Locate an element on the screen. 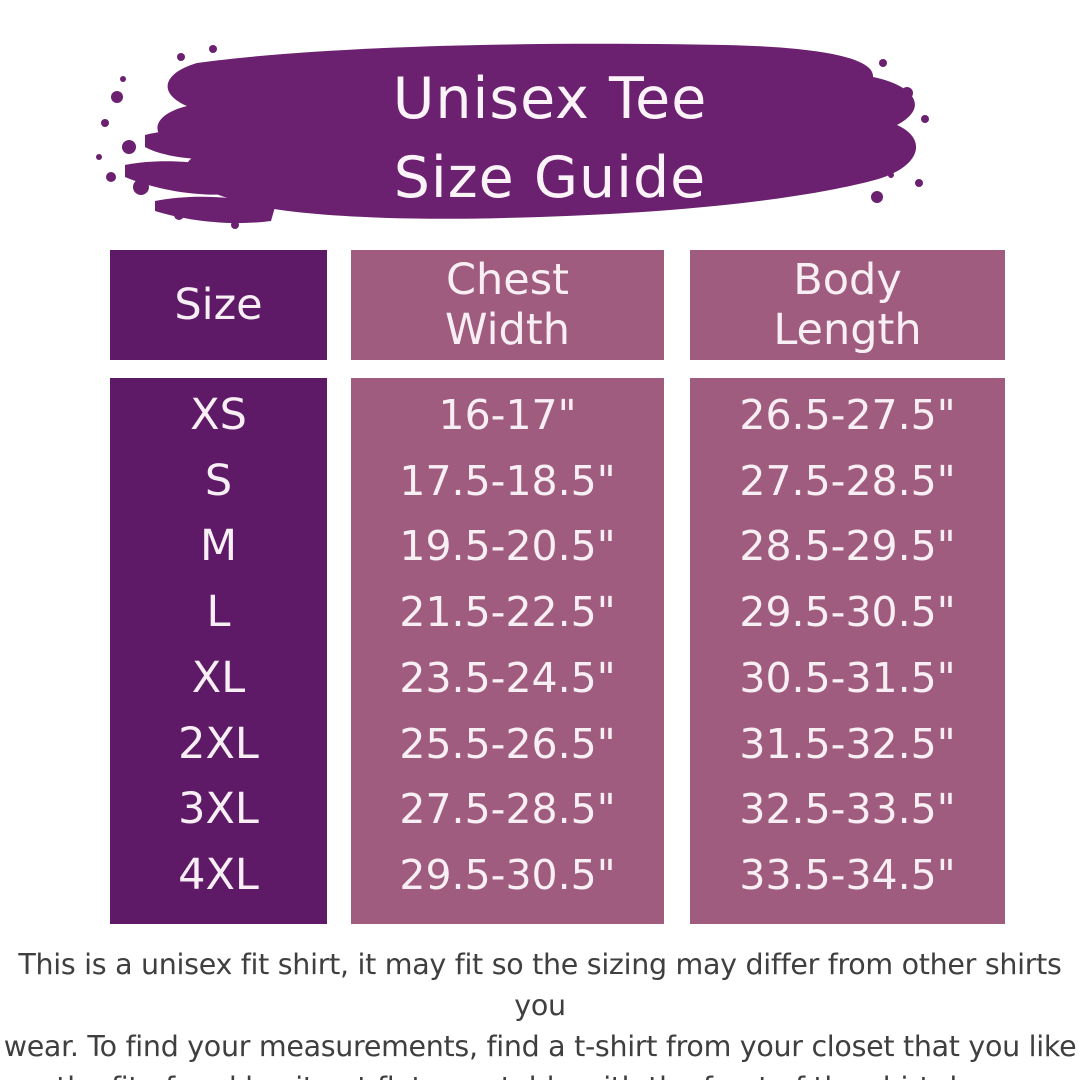  body-length-cell: 30.5-31.5" is located at coordinates (847, 677).